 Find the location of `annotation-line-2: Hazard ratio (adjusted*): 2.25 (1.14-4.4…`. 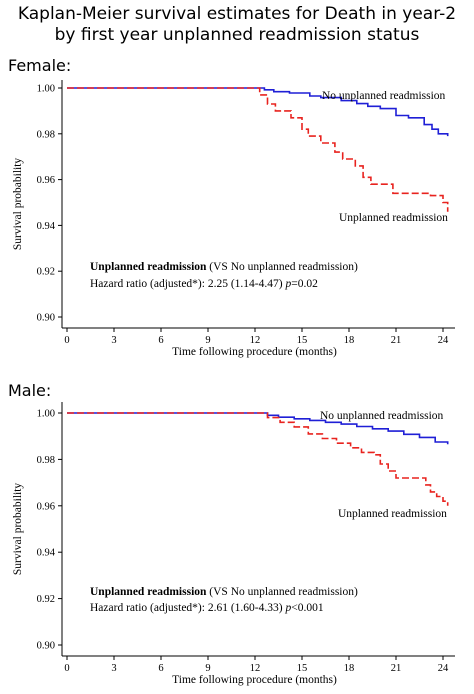

annotation-line-2: Hazard ratio (adjusted*): 2.25 (1.14-4.4… is located at coordinates (204, 284).